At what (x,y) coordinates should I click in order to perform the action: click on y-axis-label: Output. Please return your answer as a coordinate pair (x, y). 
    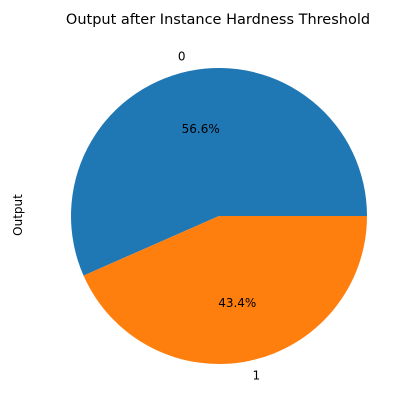
    Looking at the image, I should click on (18, 215).